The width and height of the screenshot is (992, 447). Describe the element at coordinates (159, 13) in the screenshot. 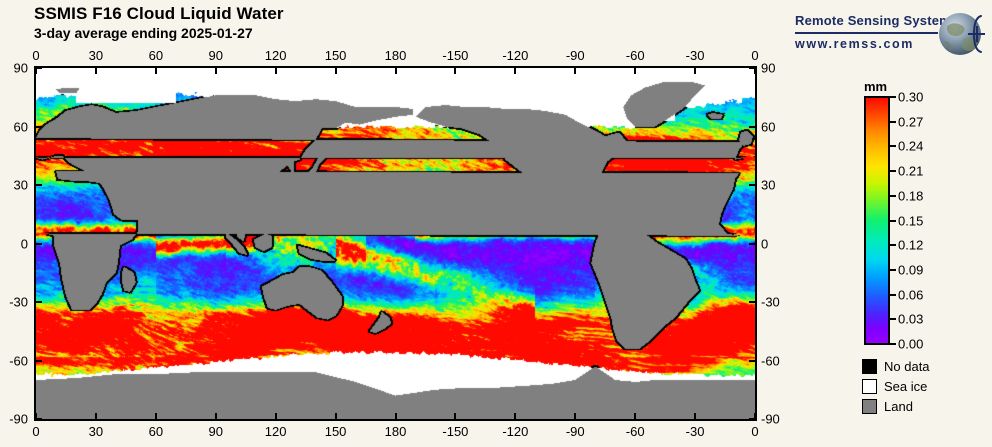

I see `chart-title: SSMIS F16 Cloud Liquid Water` at that location.